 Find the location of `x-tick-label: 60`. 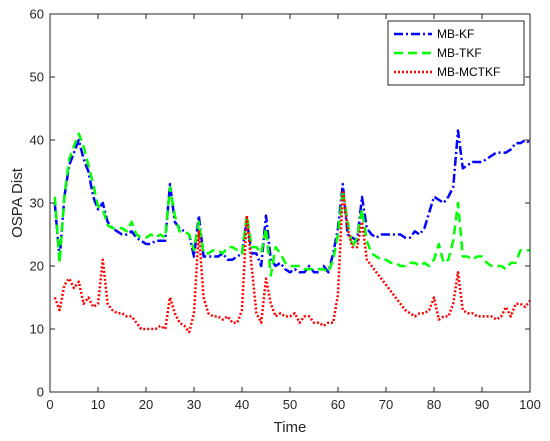

x-tick-label: 60 is located at coordinates (338, 404).